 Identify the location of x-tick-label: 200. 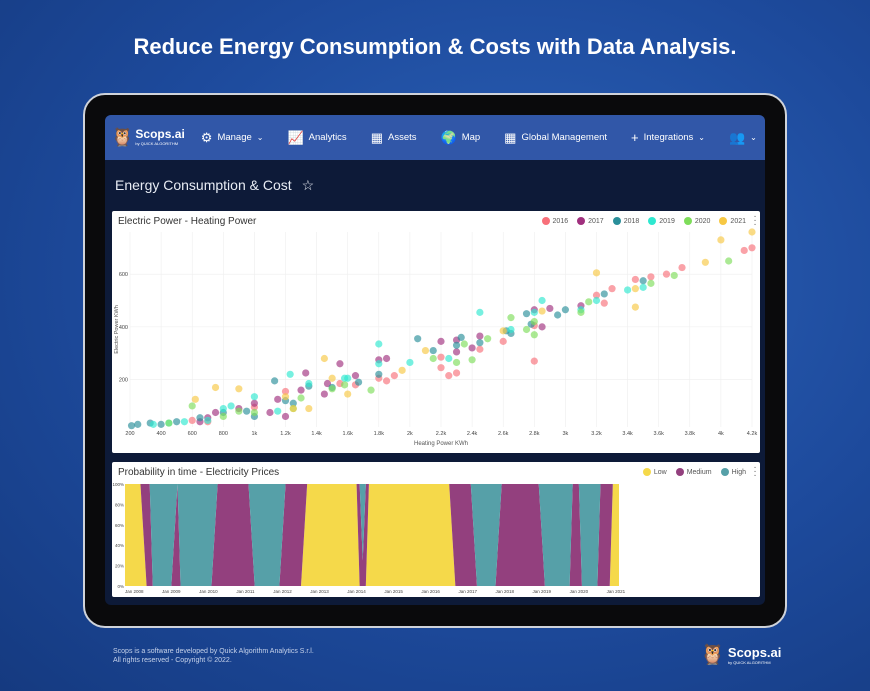
(129, 434).